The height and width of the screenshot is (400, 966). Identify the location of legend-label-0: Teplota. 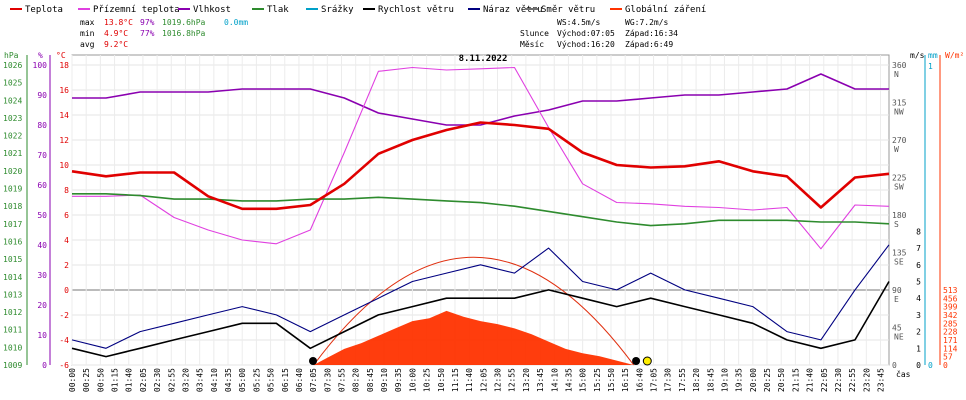
(44, 10).